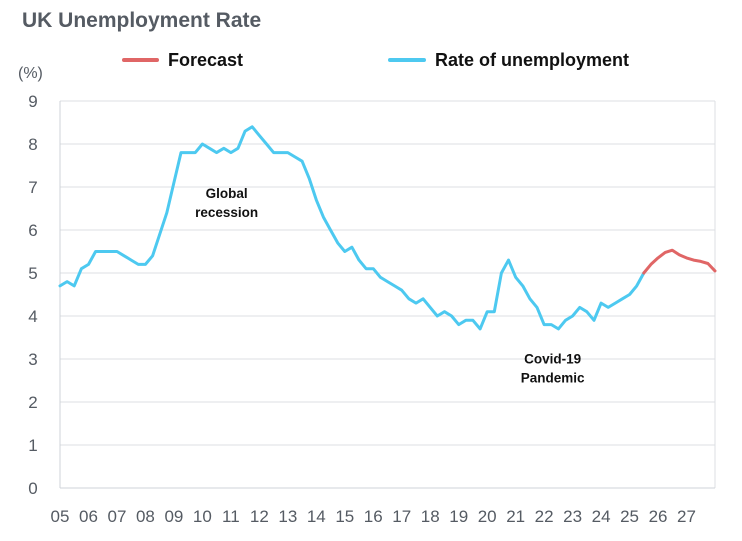 The width and height of the screenshot is (742, 541). Describe the element at coordinates (88, 516) in the screenshot. I see `x-tick-label-06: 06` at that location.